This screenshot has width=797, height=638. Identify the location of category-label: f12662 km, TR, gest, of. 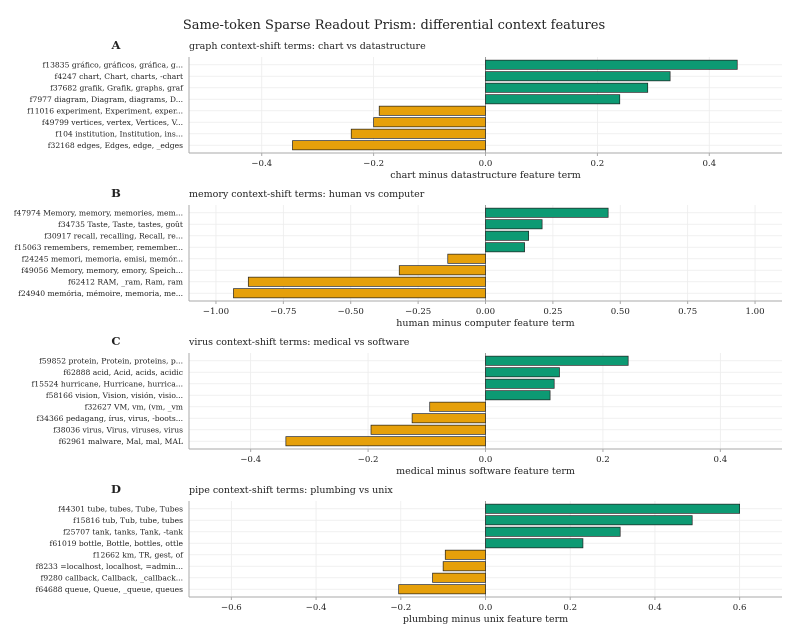
(138, 555).